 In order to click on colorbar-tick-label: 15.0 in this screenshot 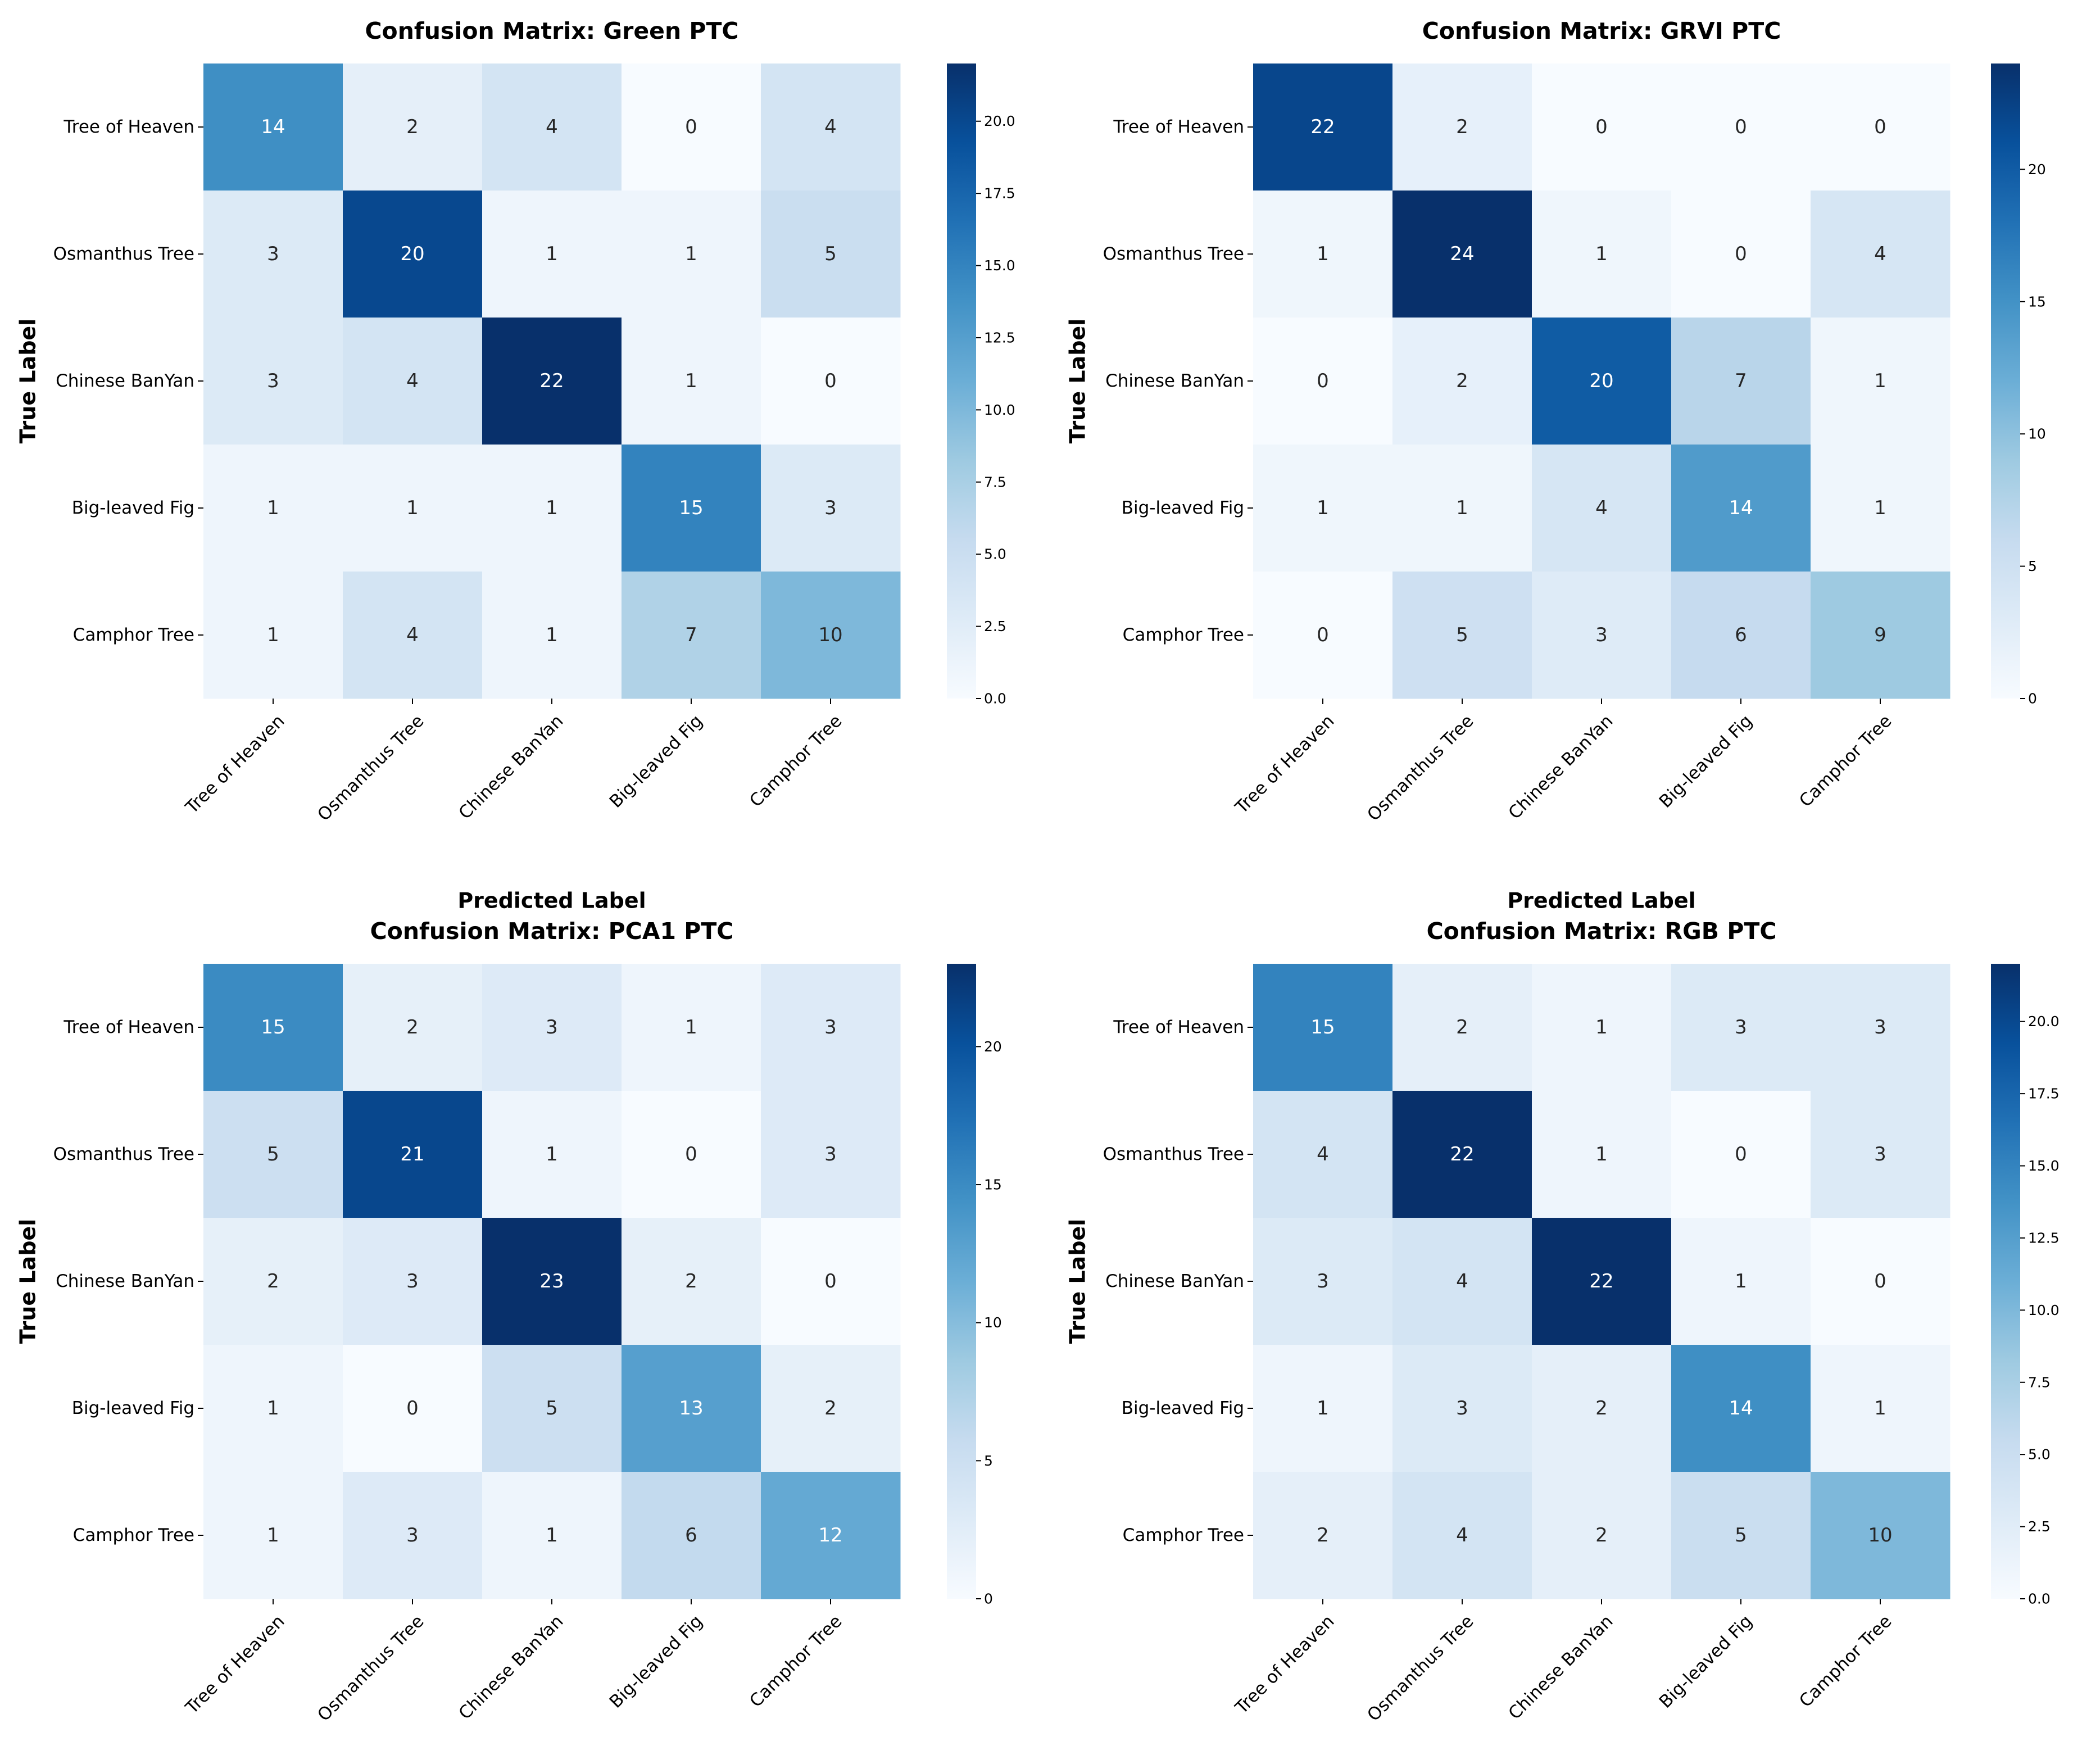, I will do `click(2044, 1166)`.